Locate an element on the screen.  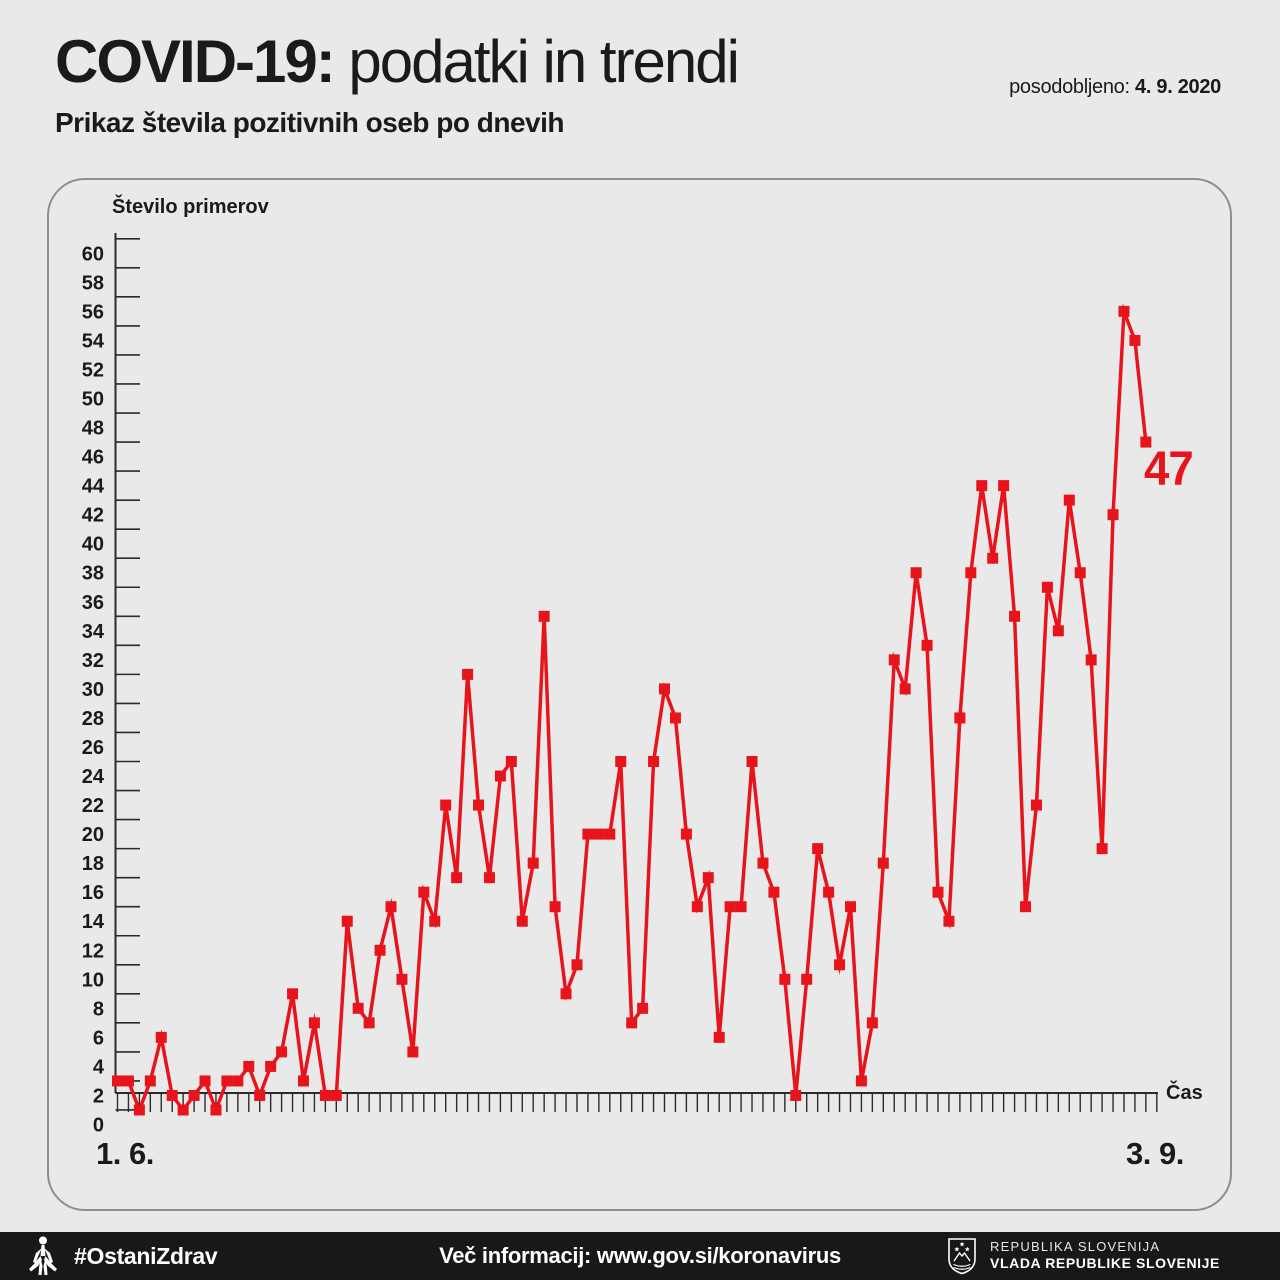
slovenia-coat-of-arms-icon is located at coordinates (962, 1256).